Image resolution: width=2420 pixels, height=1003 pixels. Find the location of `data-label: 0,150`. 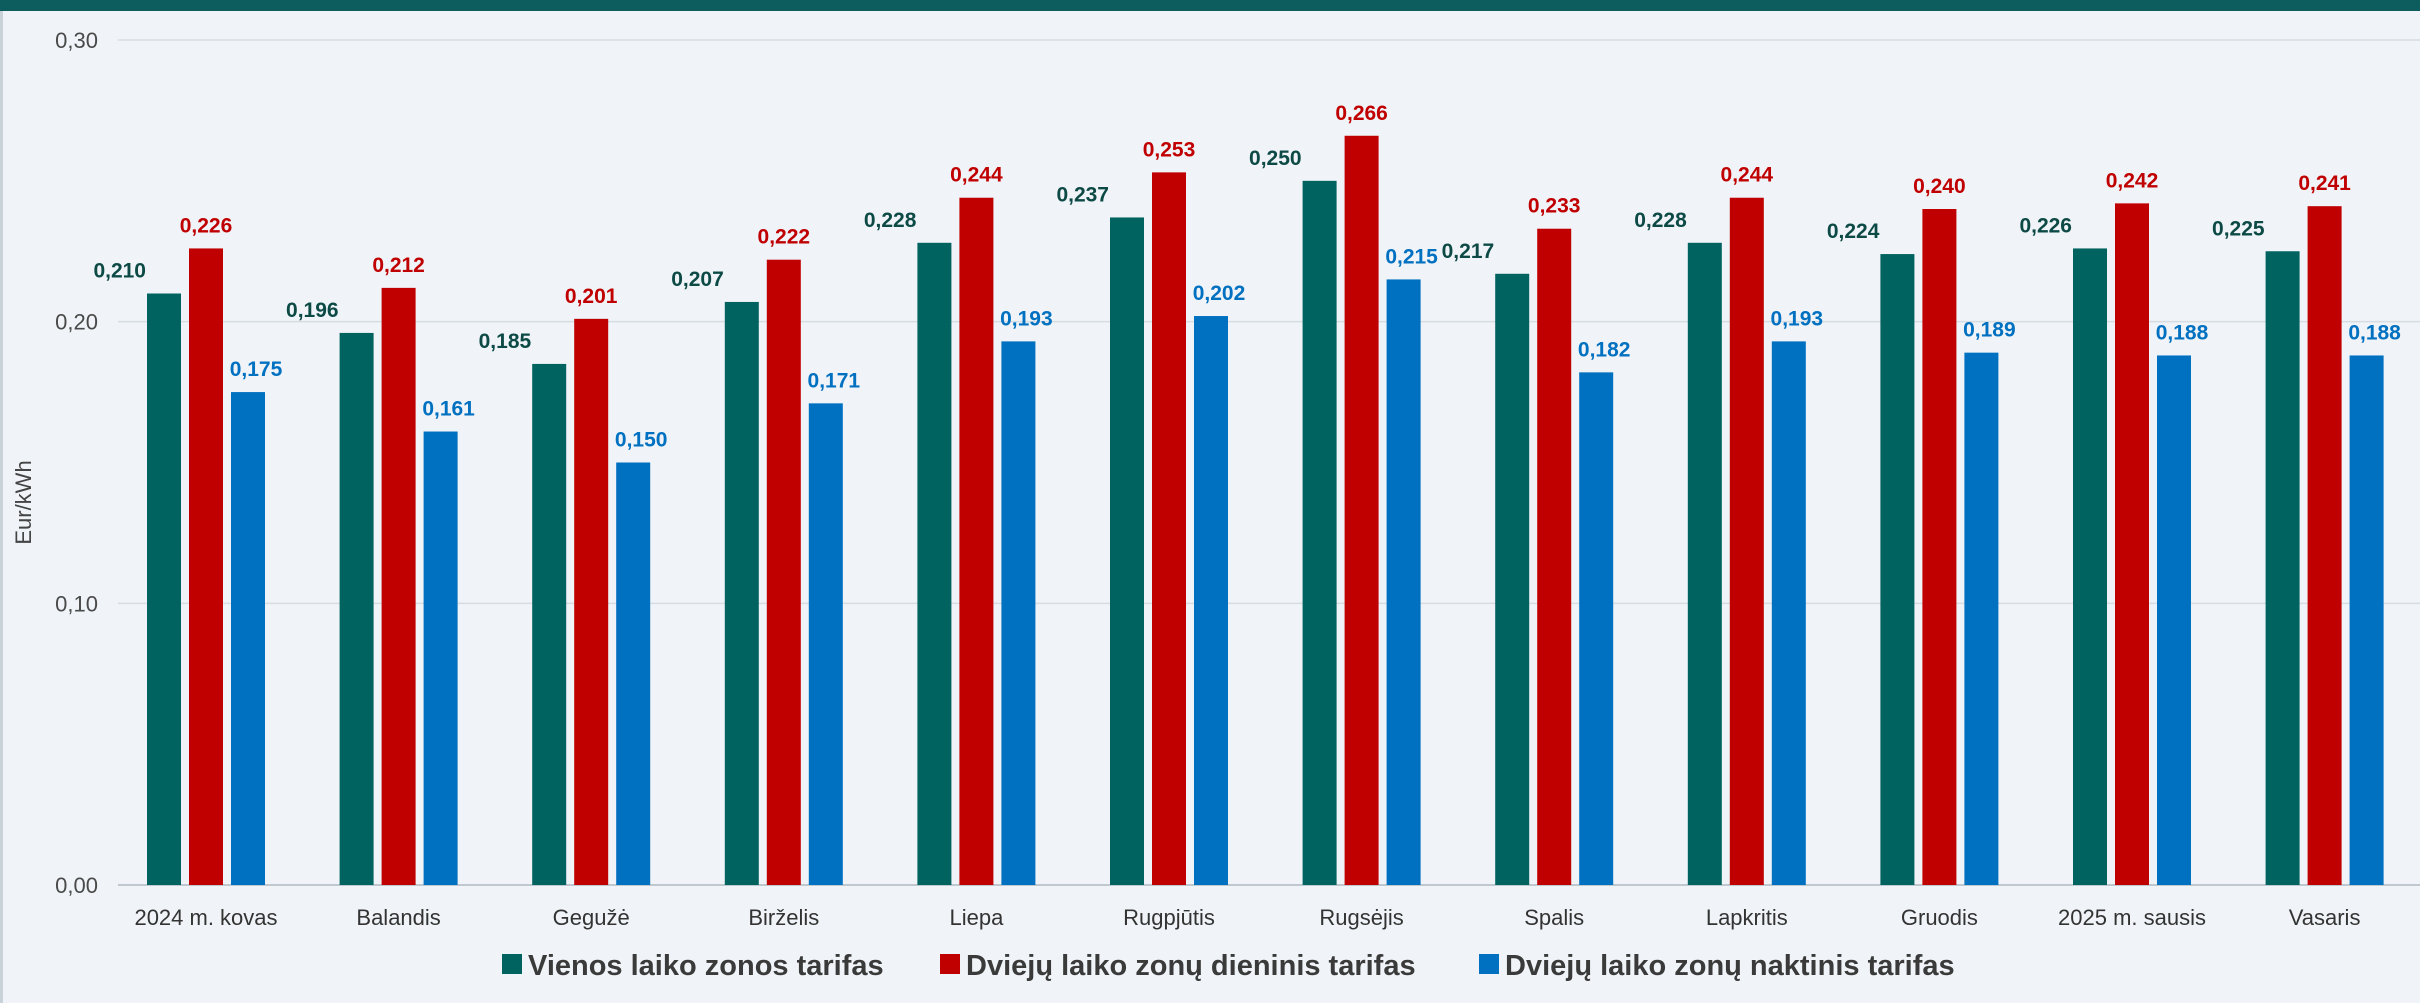

data-label: 0,150 is located at coordinates (641, 440).